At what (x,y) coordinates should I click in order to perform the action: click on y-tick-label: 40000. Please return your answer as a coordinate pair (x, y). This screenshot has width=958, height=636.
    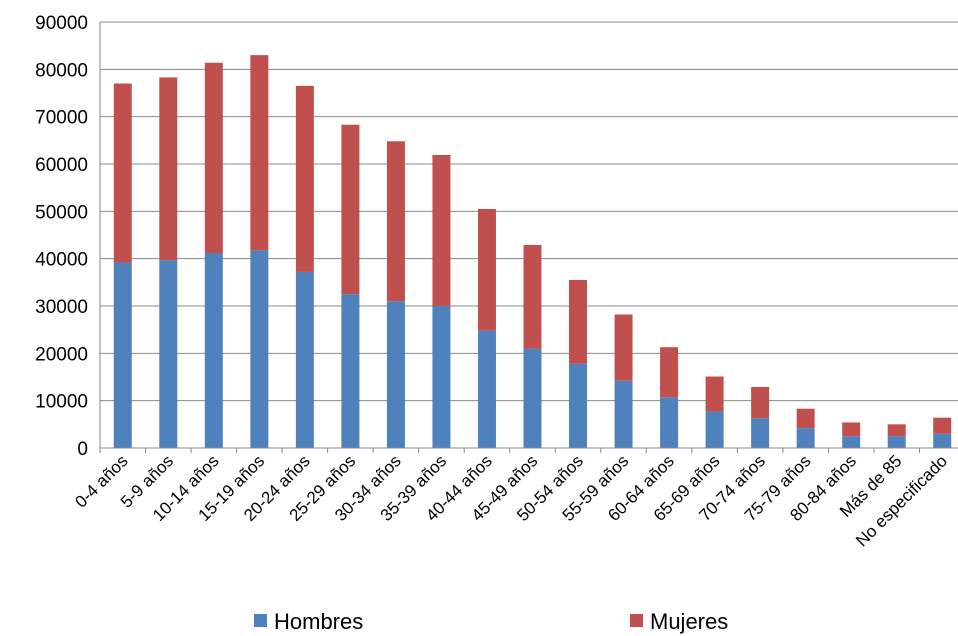
    Looking at the image, I should click on (61, 260).